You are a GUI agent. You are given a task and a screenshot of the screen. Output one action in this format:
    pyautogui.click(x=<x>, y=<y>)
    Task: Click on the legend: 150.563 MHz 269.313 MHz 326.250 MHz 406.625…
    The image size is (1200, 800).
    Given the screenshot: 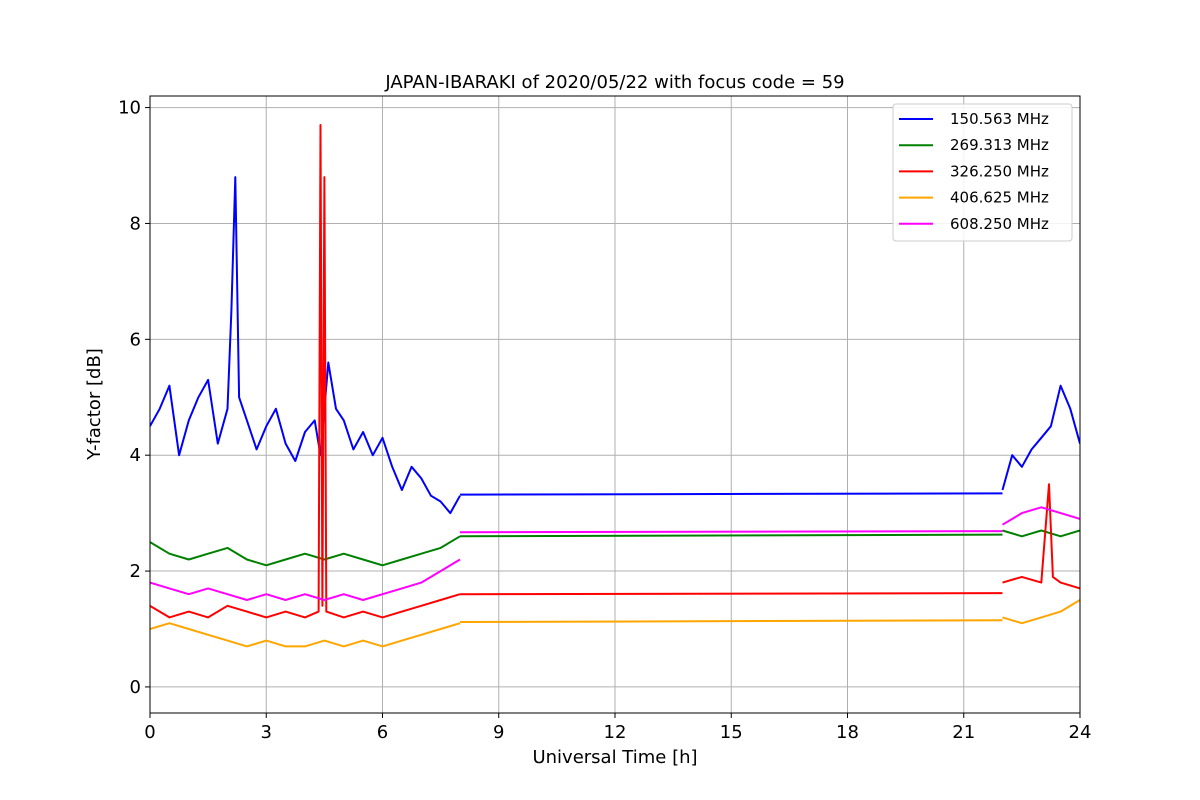 What is the action you would take?
    pyautogui.click(x=982, y=172)
    